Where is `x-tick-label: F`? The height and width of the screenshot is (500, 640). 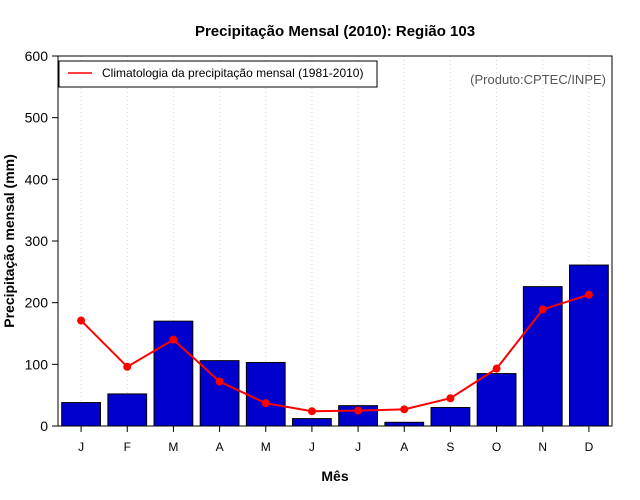
x-tick-label: F is located at coordinates (127, 447).